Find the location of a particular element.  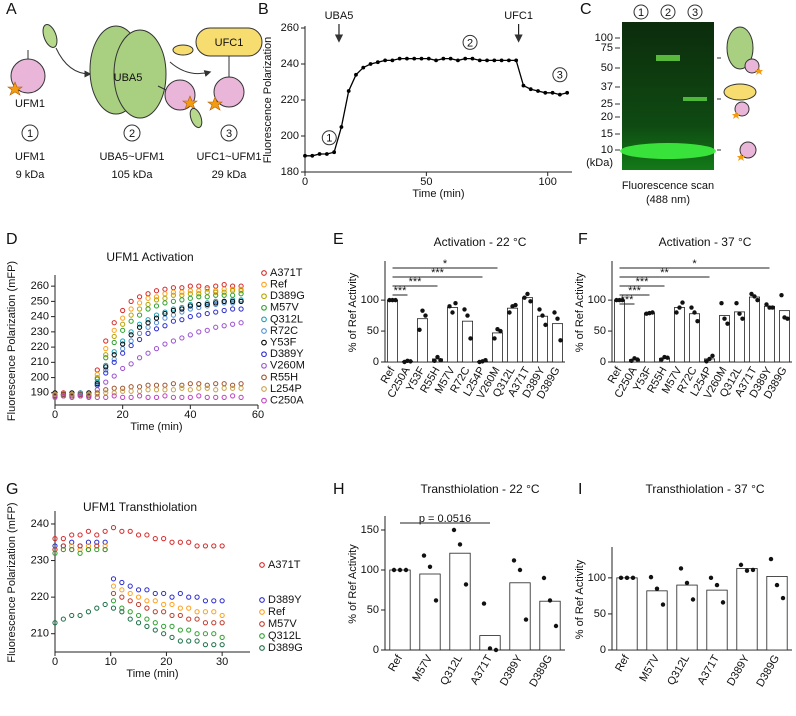

y-tick-label: 230 is located at coordinates (40, 332).